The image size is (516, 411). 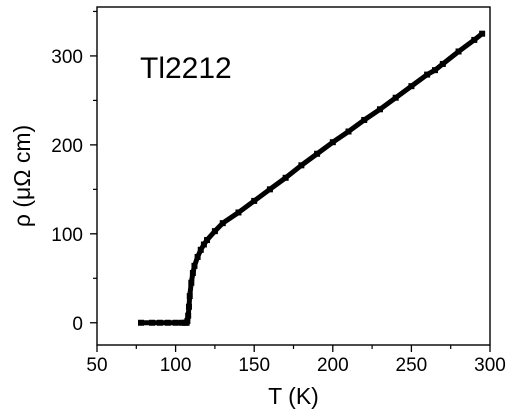 What do you see at coordinates (490, 365) in the screenshot?
I see `x-tick-label: 300` at bounding box center [490, 365].